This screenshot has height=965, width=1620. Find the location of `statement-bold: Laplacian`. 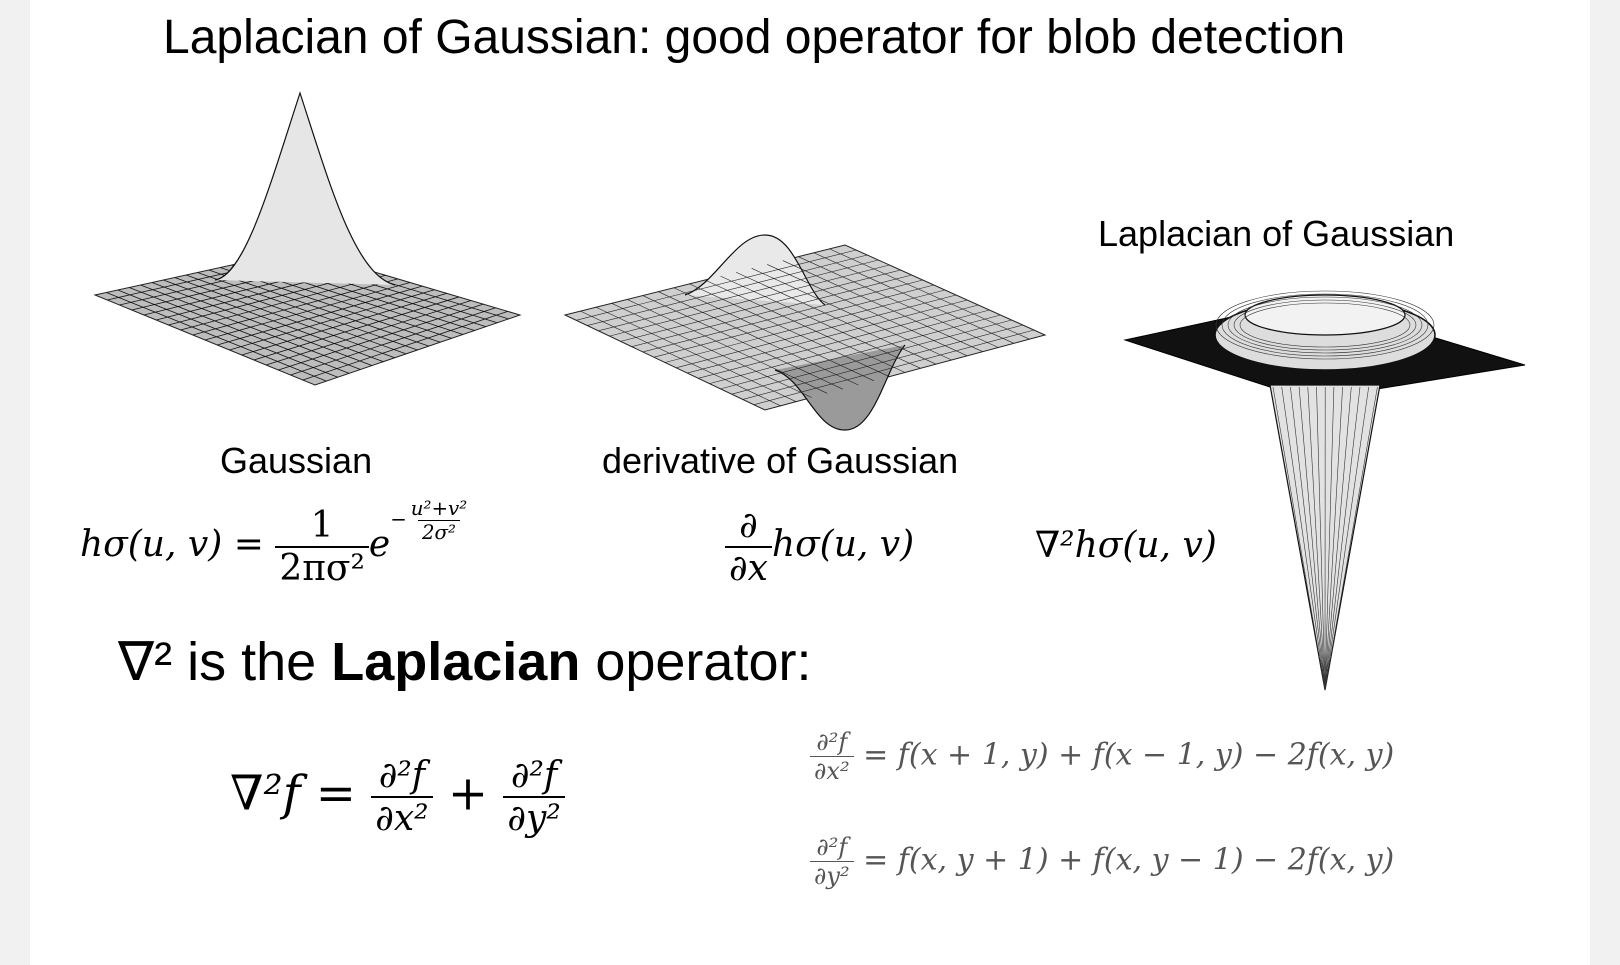

statement-bold: Laplacian is located at coordinates (456, 662).